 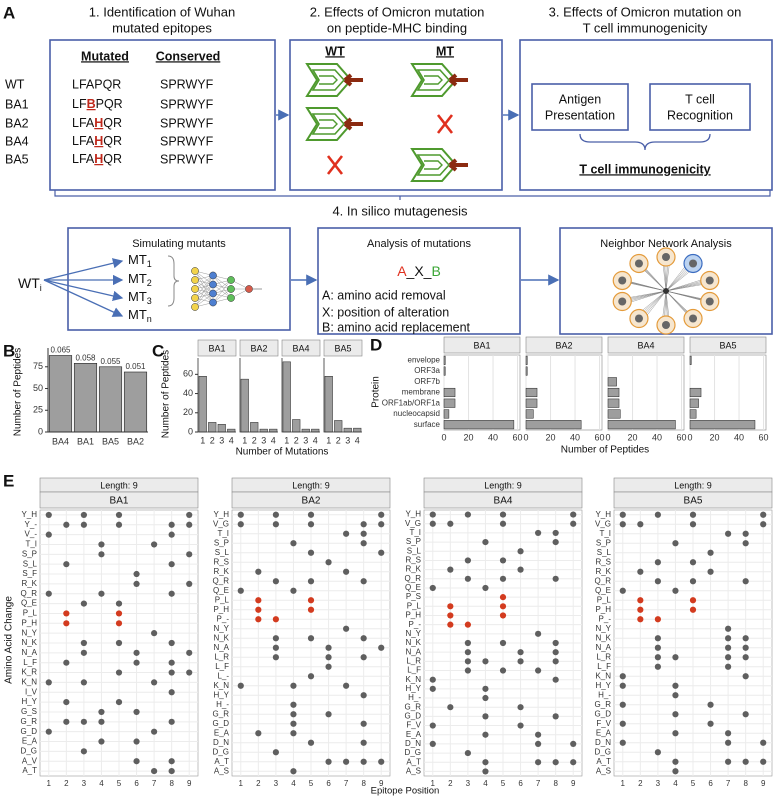 I want to click on y-tick-label: Q_R, so click(x=221, y=580).